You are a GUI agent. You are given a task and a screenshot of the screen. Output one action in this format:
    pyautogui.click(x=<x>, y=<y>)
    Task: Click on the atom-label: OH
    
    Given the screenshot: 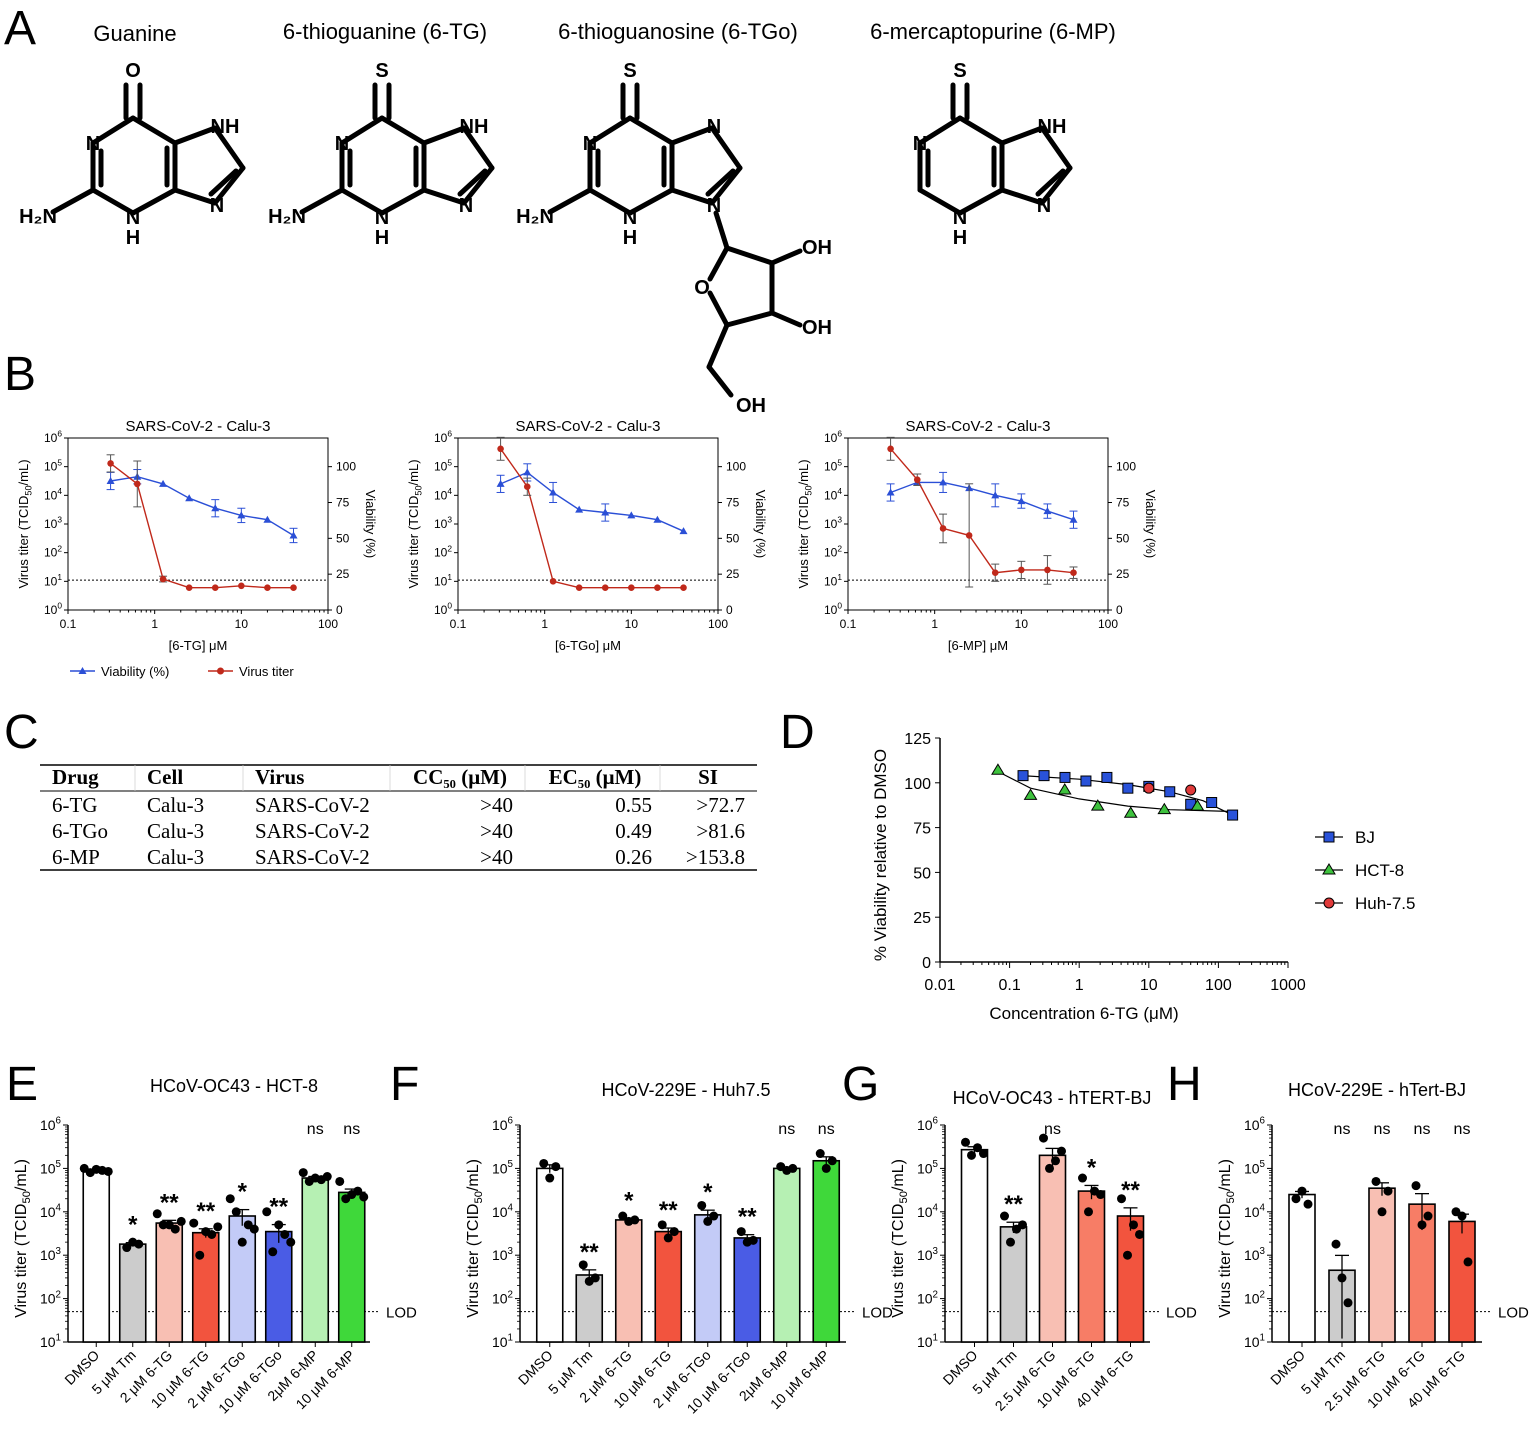 What is the action you would take?
    pyautogui.click(x=817, y=328)
    